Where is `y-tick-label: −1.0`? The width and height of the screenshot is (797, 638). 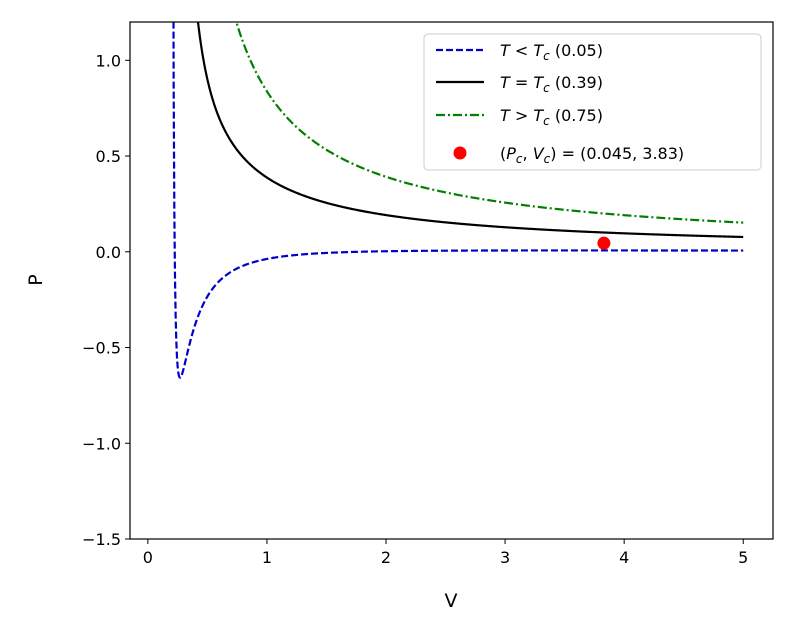
y-tick-label: −1.0 is located at coordinates (101, 443).